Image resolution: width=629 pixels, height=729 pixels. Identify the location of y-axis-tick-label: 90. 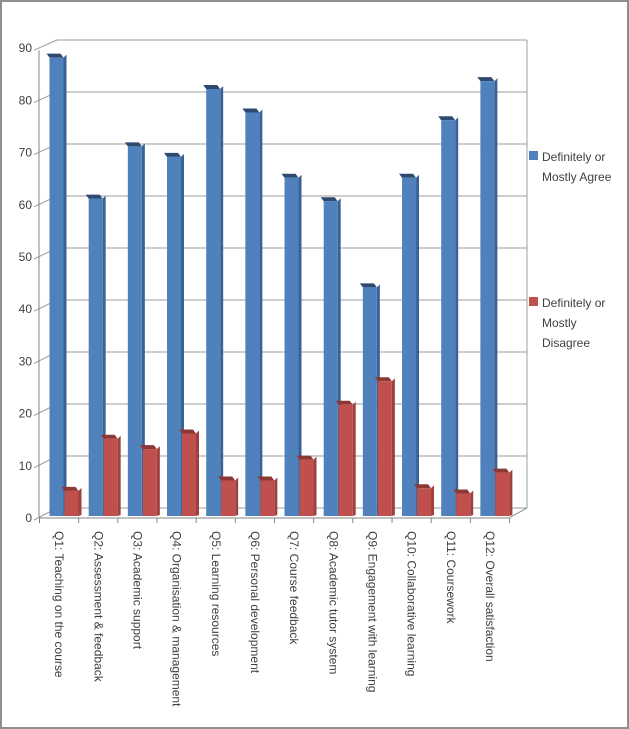
(26, 48).